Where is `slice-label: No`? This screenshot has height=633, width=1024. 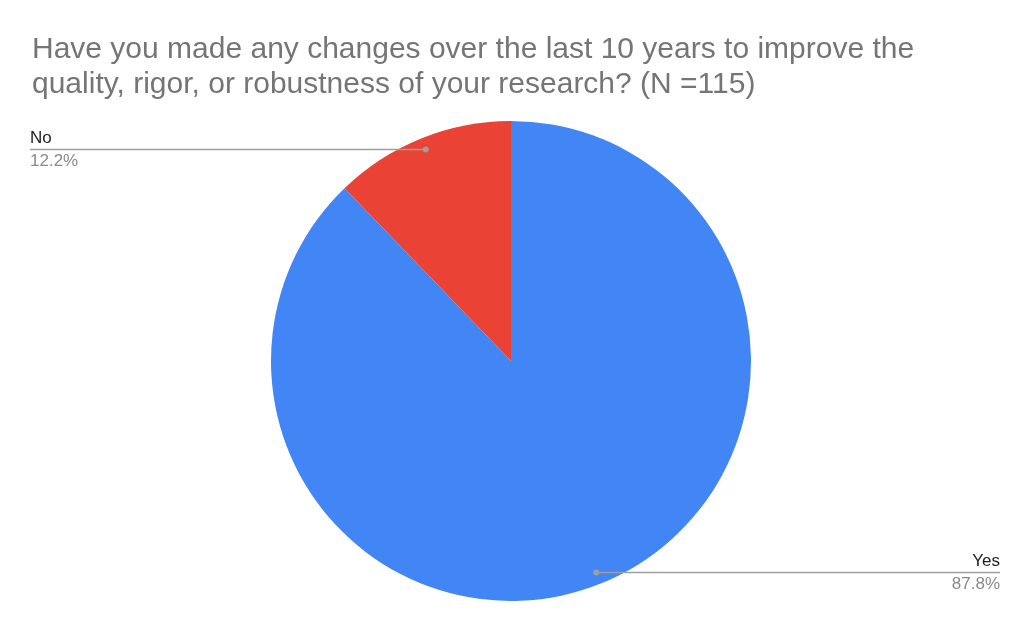
slice-label: No is located at coordinates (41, 137).